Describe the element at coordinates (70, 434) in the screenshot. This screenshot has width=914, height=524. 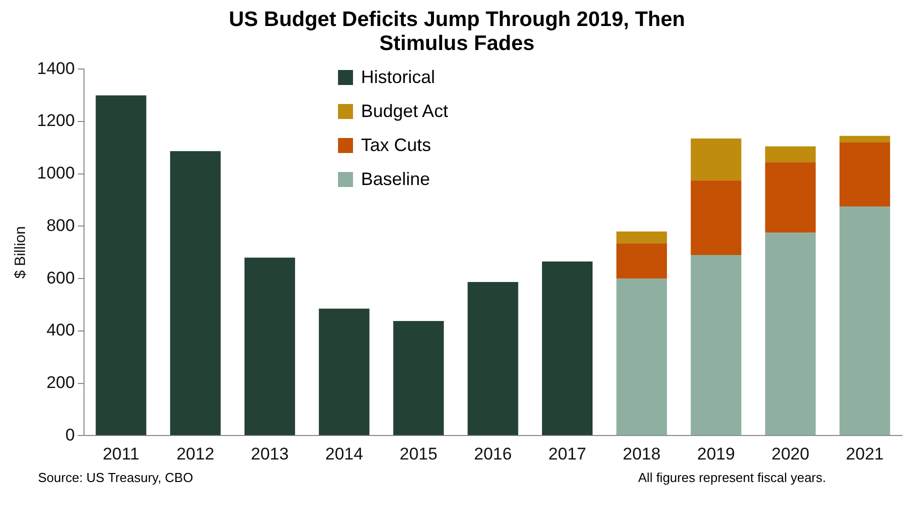
I see `y-tick-label: 0` at that location.